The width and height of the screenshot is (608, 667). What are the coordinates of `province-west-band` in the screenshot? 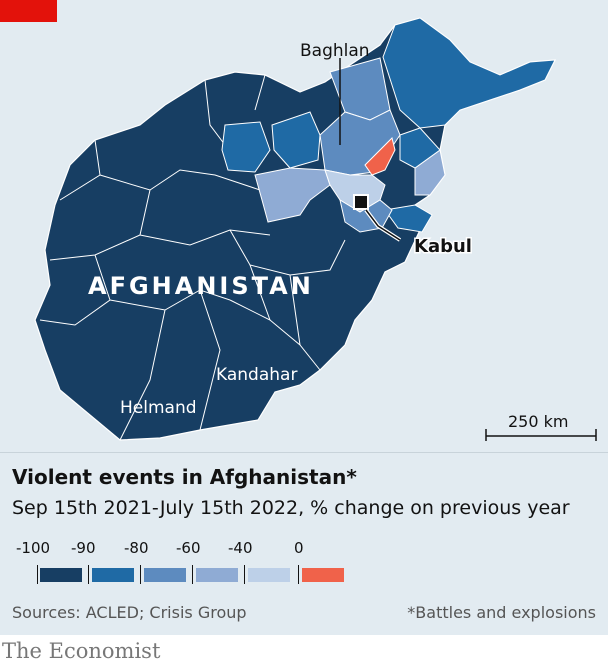 It's located at (292, 195).